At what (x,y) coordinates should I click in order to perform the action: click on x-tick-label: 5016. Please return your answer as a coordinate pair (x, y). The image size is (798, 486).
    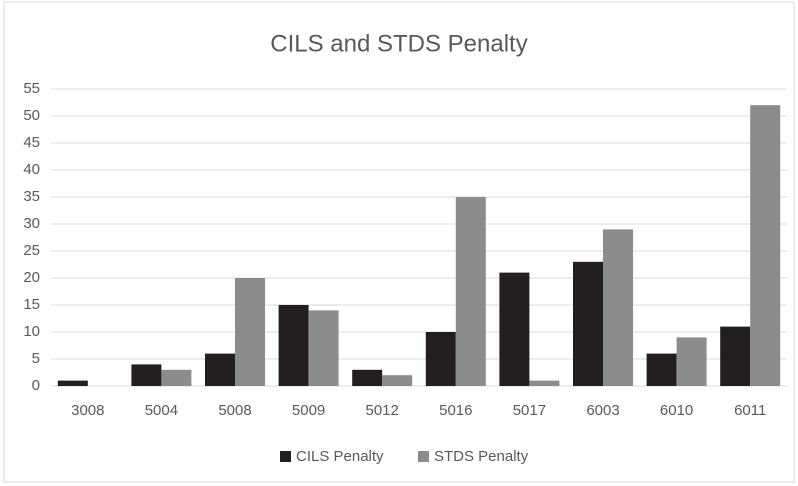
    Looking at the image, I should click on (455, 410).